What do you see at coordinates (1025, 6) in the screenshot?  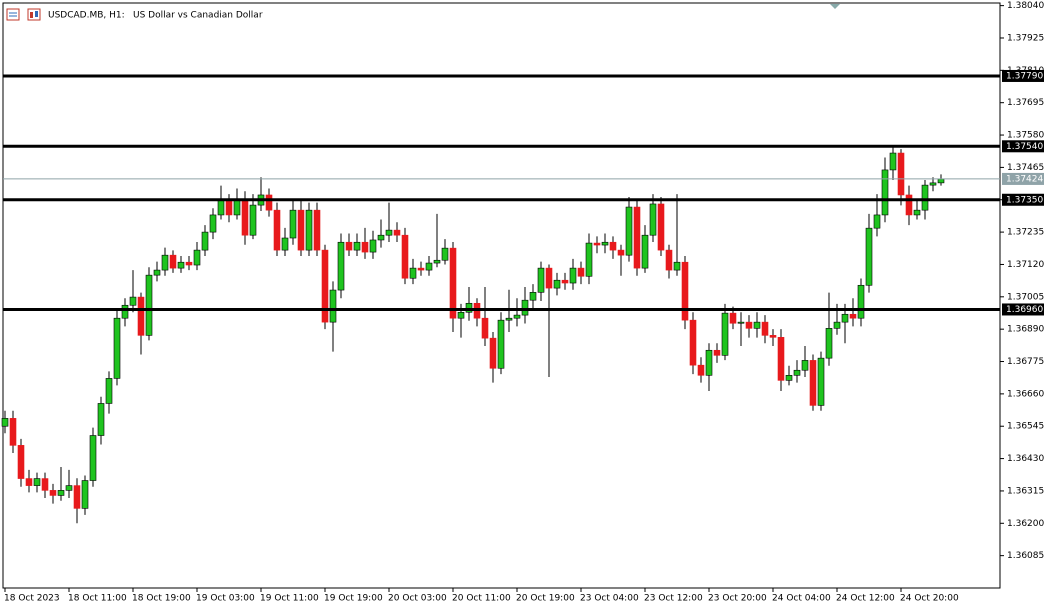 I see `y-tick-label: 1.38040` at bounding box center [1025, 6].